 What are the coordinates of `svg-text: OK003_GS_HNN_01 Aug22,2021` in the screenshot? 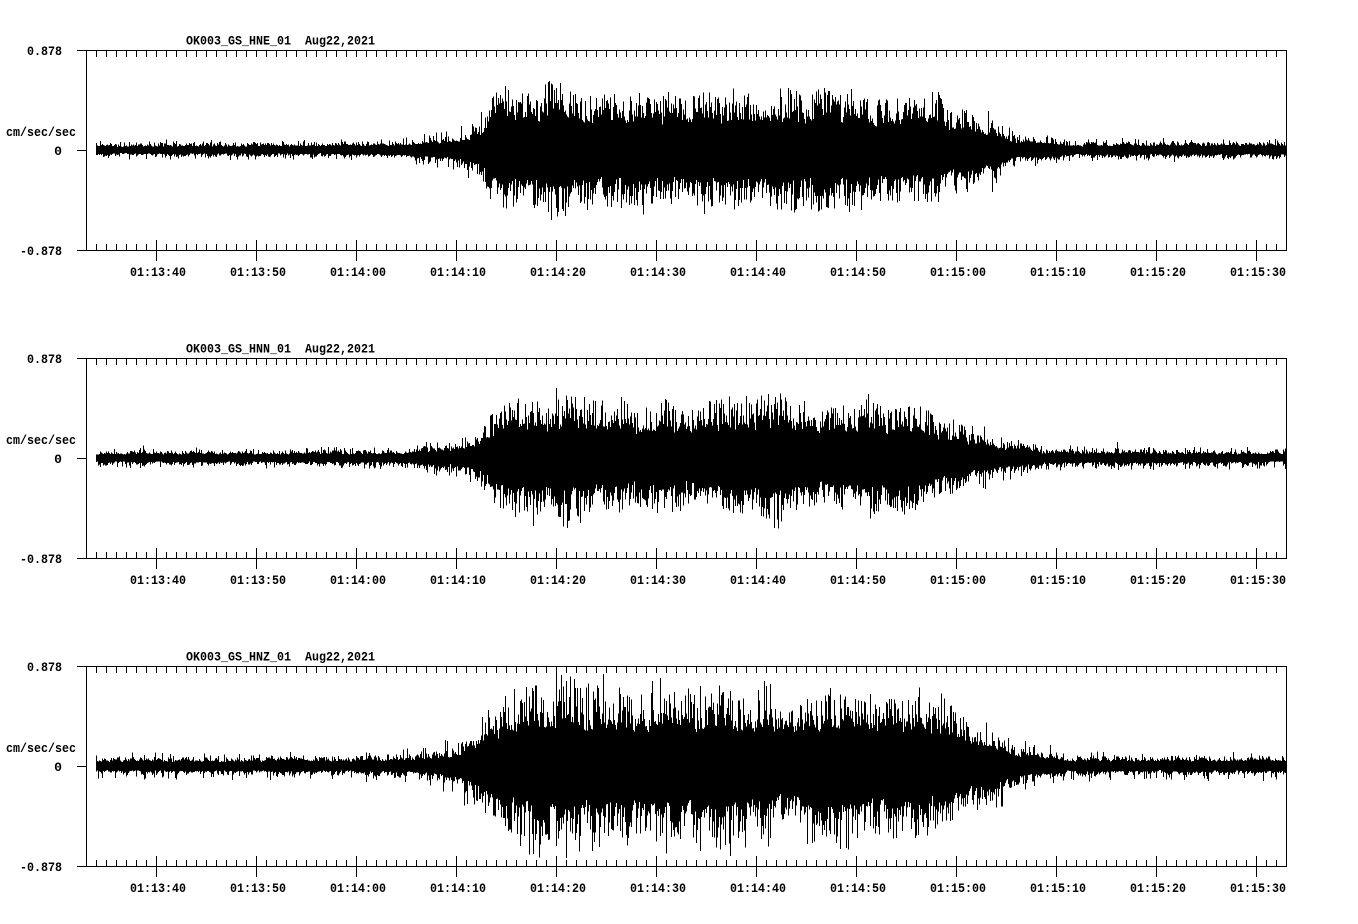 It's located at (280, 348).